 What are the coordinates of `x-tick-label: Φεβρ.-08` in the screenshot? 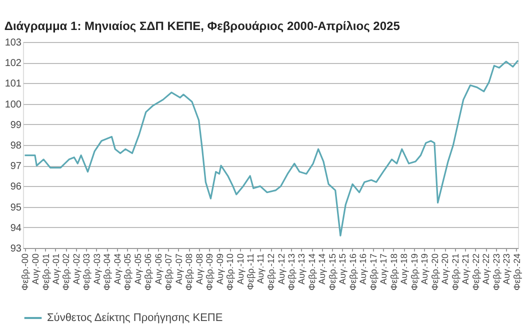 It's located at (189, 272).